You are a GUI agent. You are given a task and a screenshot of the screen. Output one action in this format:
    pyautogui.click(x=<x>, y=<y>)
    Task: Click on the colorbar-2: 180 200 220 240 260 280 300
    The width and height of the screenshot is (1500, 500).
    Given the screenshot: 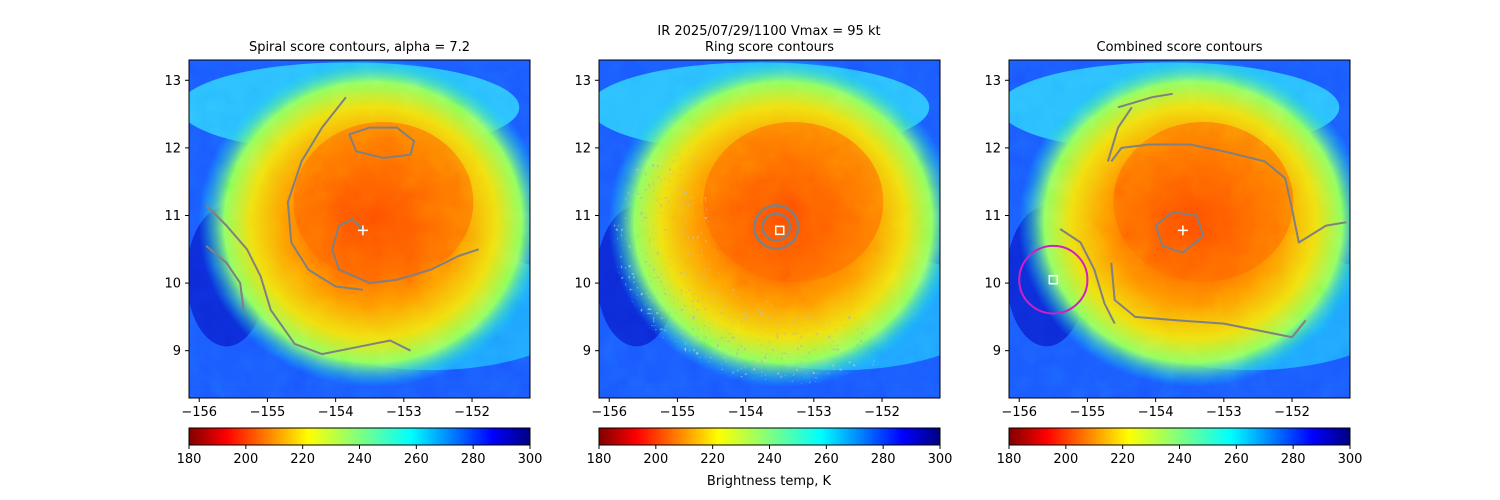 What is the action you would take?
    pyautogui.click(x=770, y=447)
    